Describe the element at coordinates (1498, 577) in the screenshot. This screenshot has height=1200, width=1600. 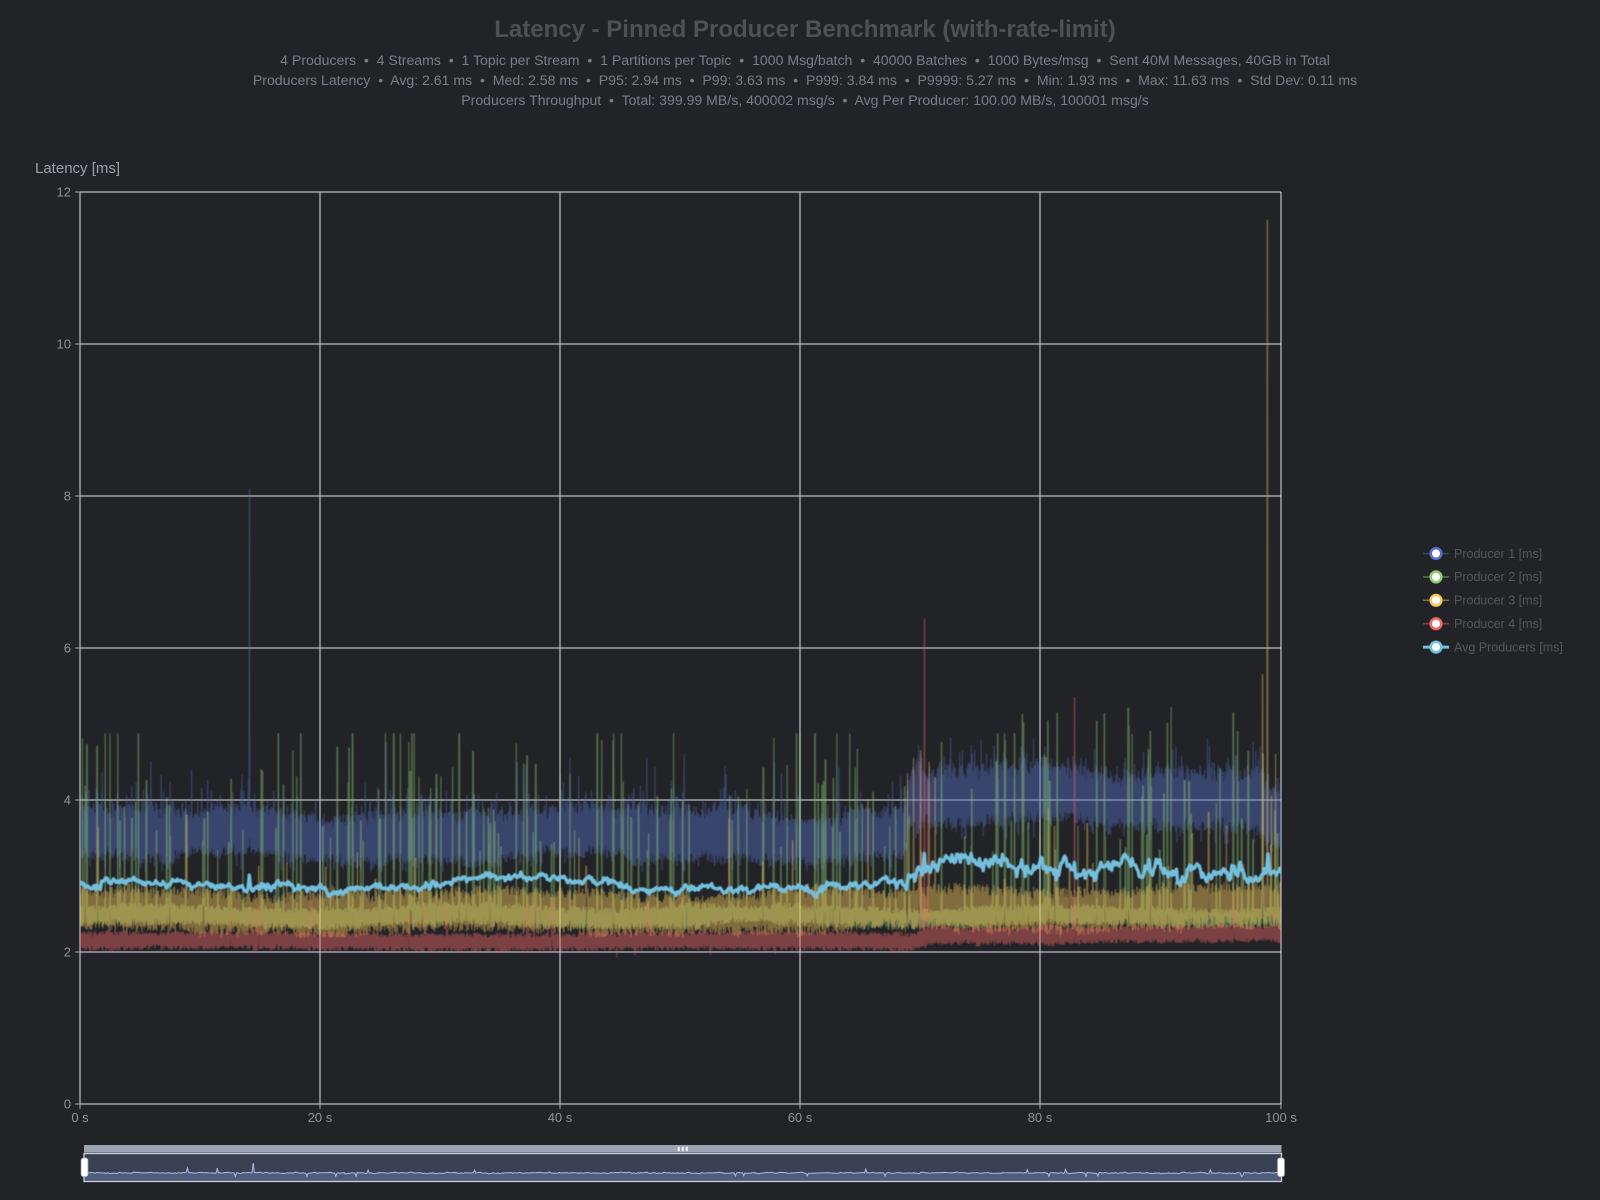
I see `svg-text: Producer 2 [ms]` at that location.